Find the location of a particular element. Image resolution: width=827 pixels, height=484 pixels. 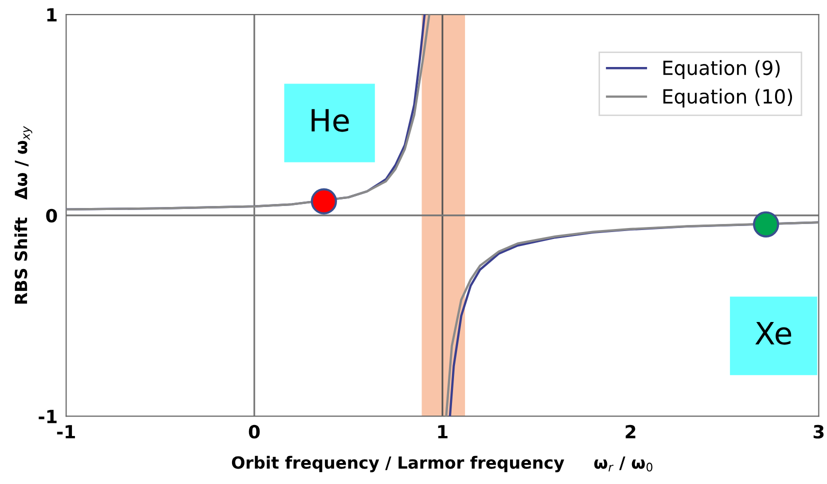

x-tick-label: 1 is located at coordinates (443, 431).